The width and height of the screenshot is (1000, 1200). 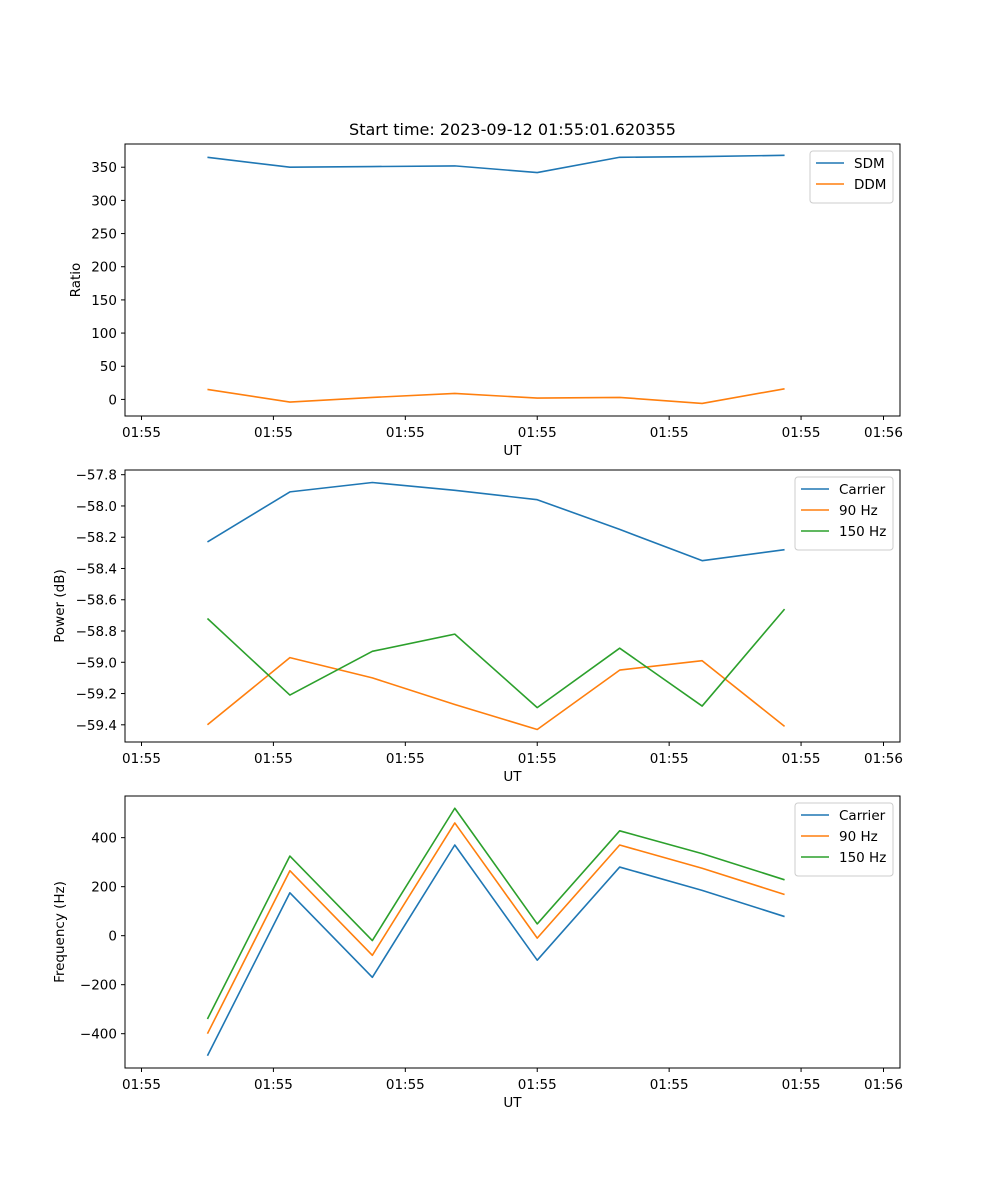 I want to click on y-tick-label: −58.6, so click(x=96, y=601).